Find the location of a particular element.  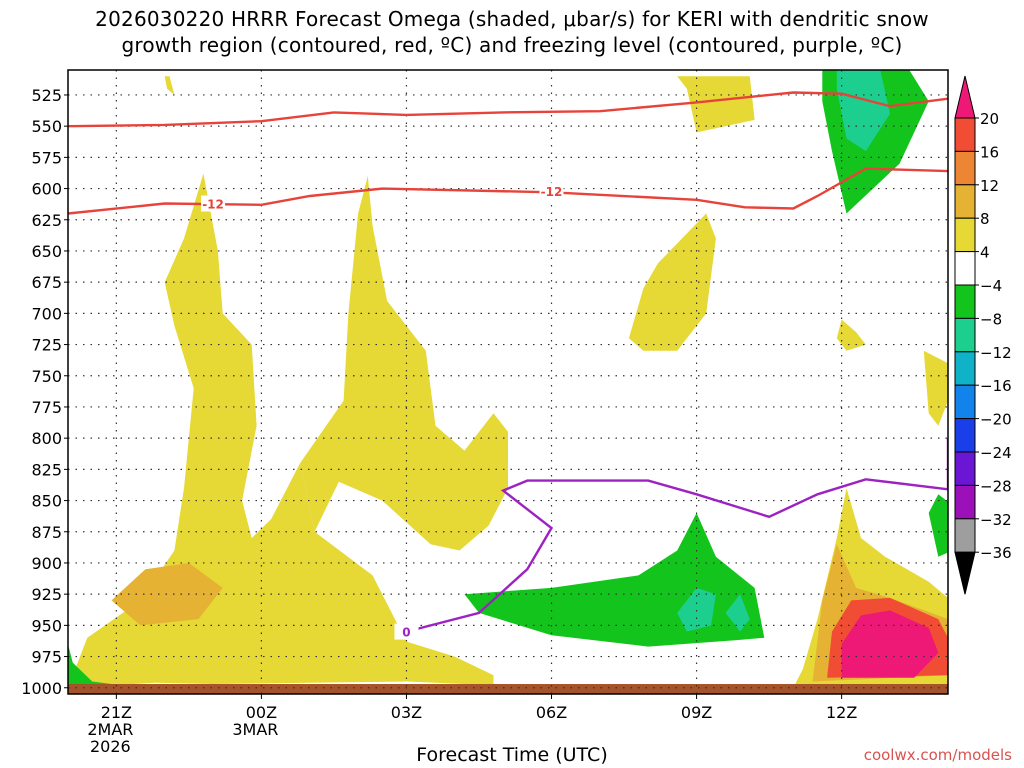

omega-region-yellow-top-22Z is located at coordinates (169, 85).